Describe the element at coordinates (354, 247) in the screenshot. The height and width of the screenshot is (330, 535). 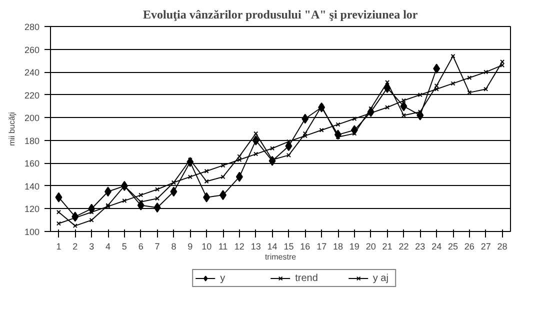
I see `x-tick-label: 19` at that location.